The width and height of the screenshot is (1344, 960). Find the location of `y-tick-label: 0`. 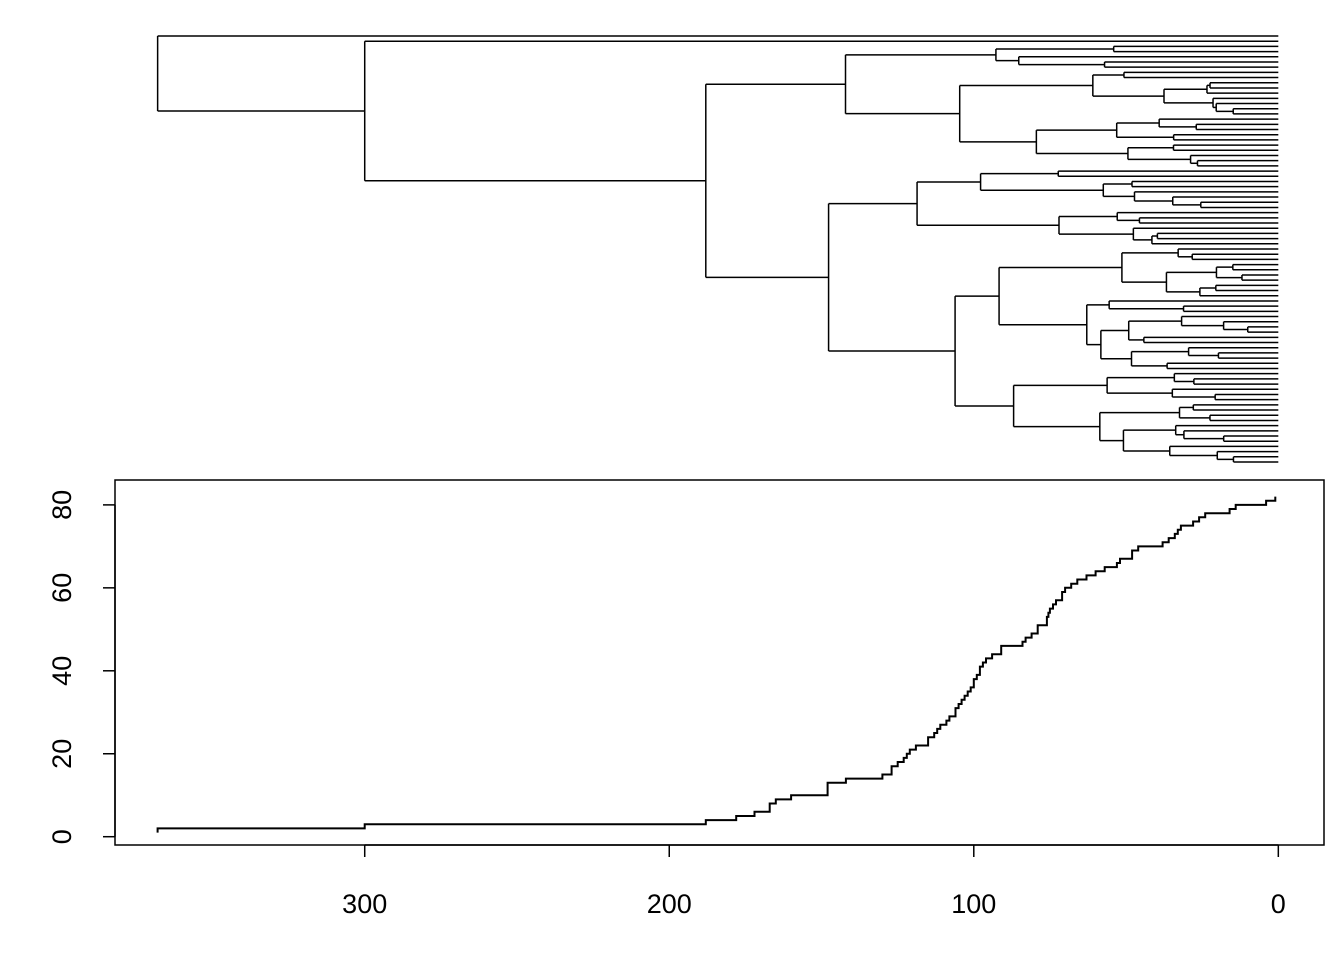

y-tick-label: 0 is located at coordinates (62, 836).